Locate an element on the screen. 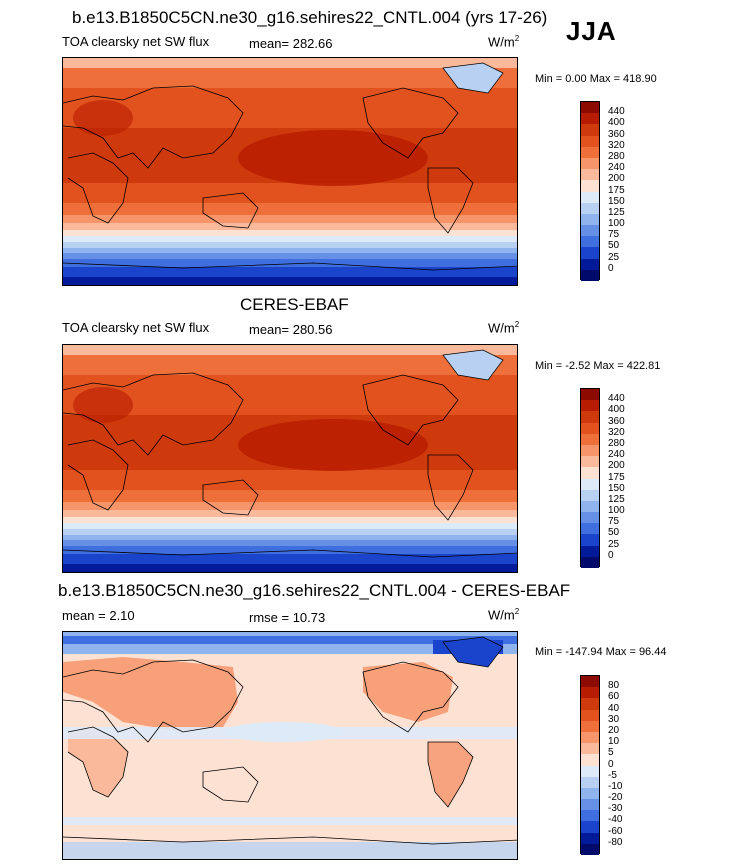  panel1-colorbar is located at coordinates (590, 191).